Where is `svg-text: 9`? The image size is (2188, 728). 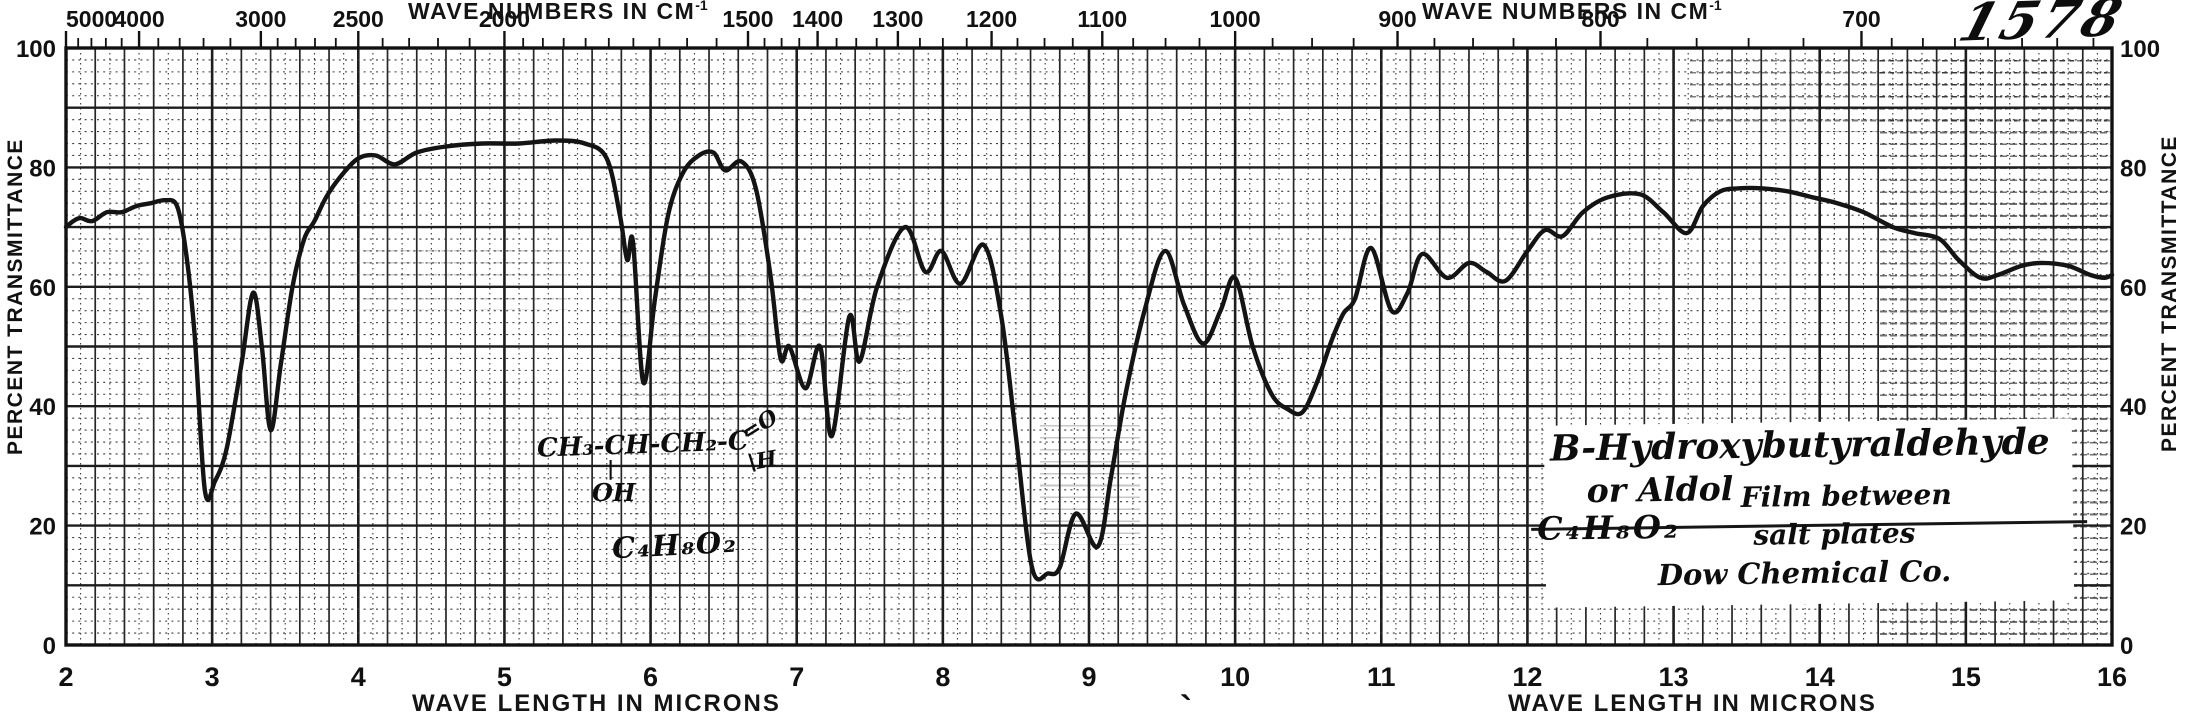
svg-text: 9 is located at coordinates (1088, 677).